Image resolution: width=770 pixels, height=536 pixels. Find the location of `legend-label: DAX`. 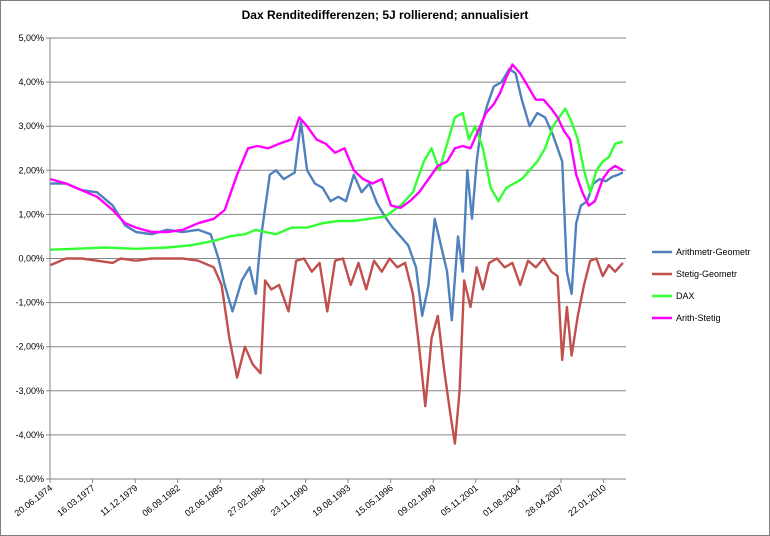

legend-label: DAX is located at coordinates (685, 296).